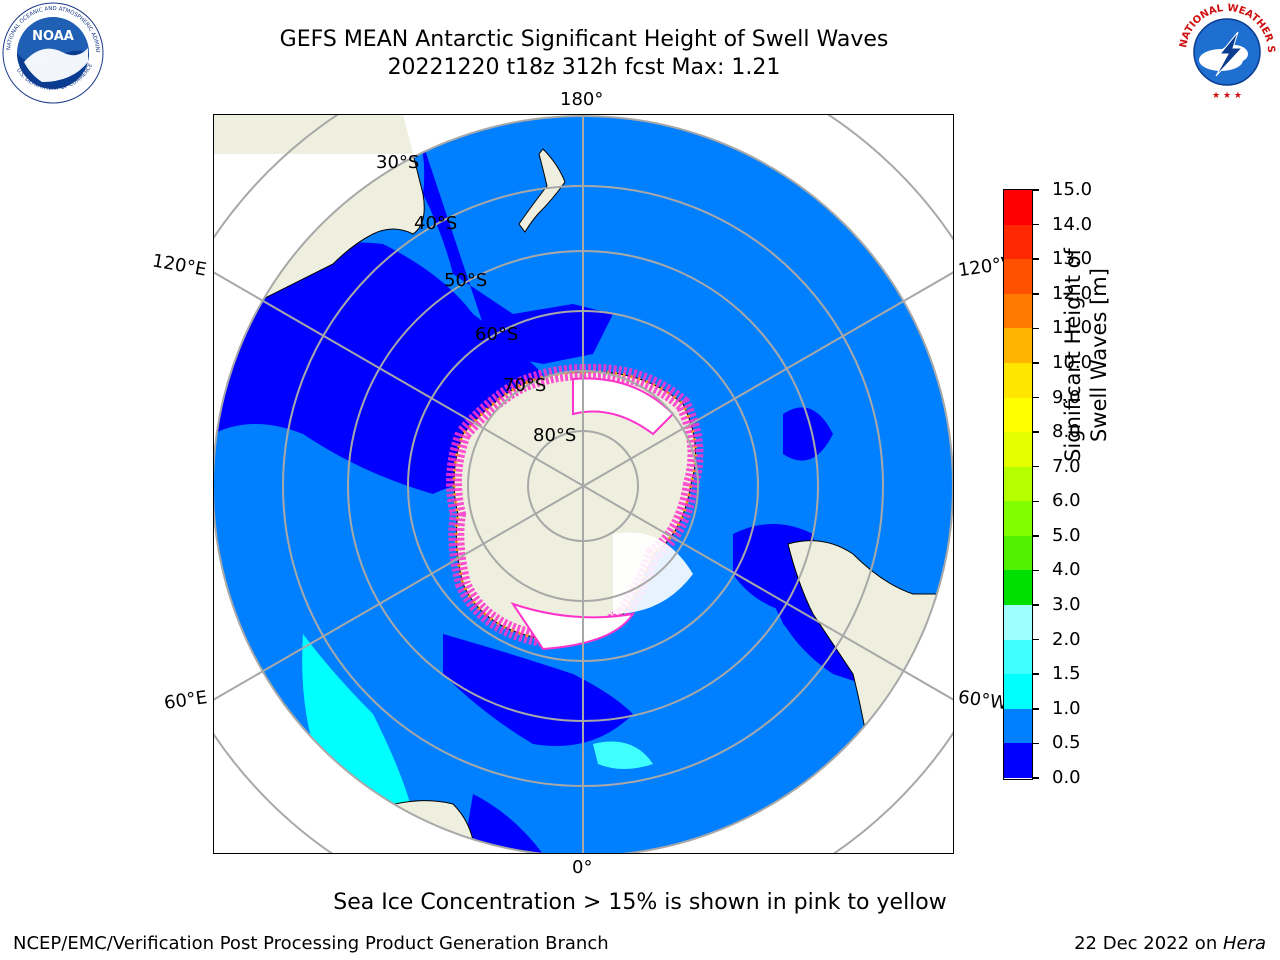  I want to click on colorbar-tick-label: 11.0, so click(1072, 328).